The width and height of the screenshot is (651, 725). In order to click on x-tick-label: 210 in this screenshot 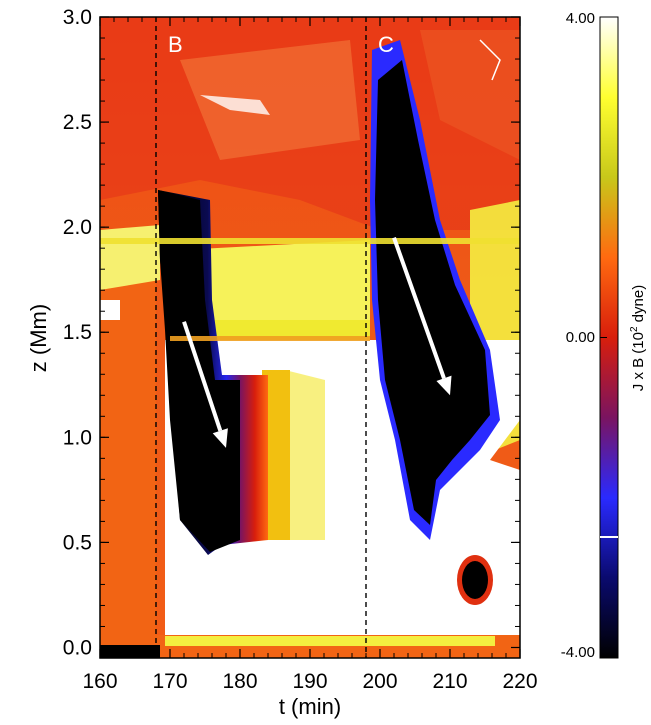, I will do `click(449, 681)`.